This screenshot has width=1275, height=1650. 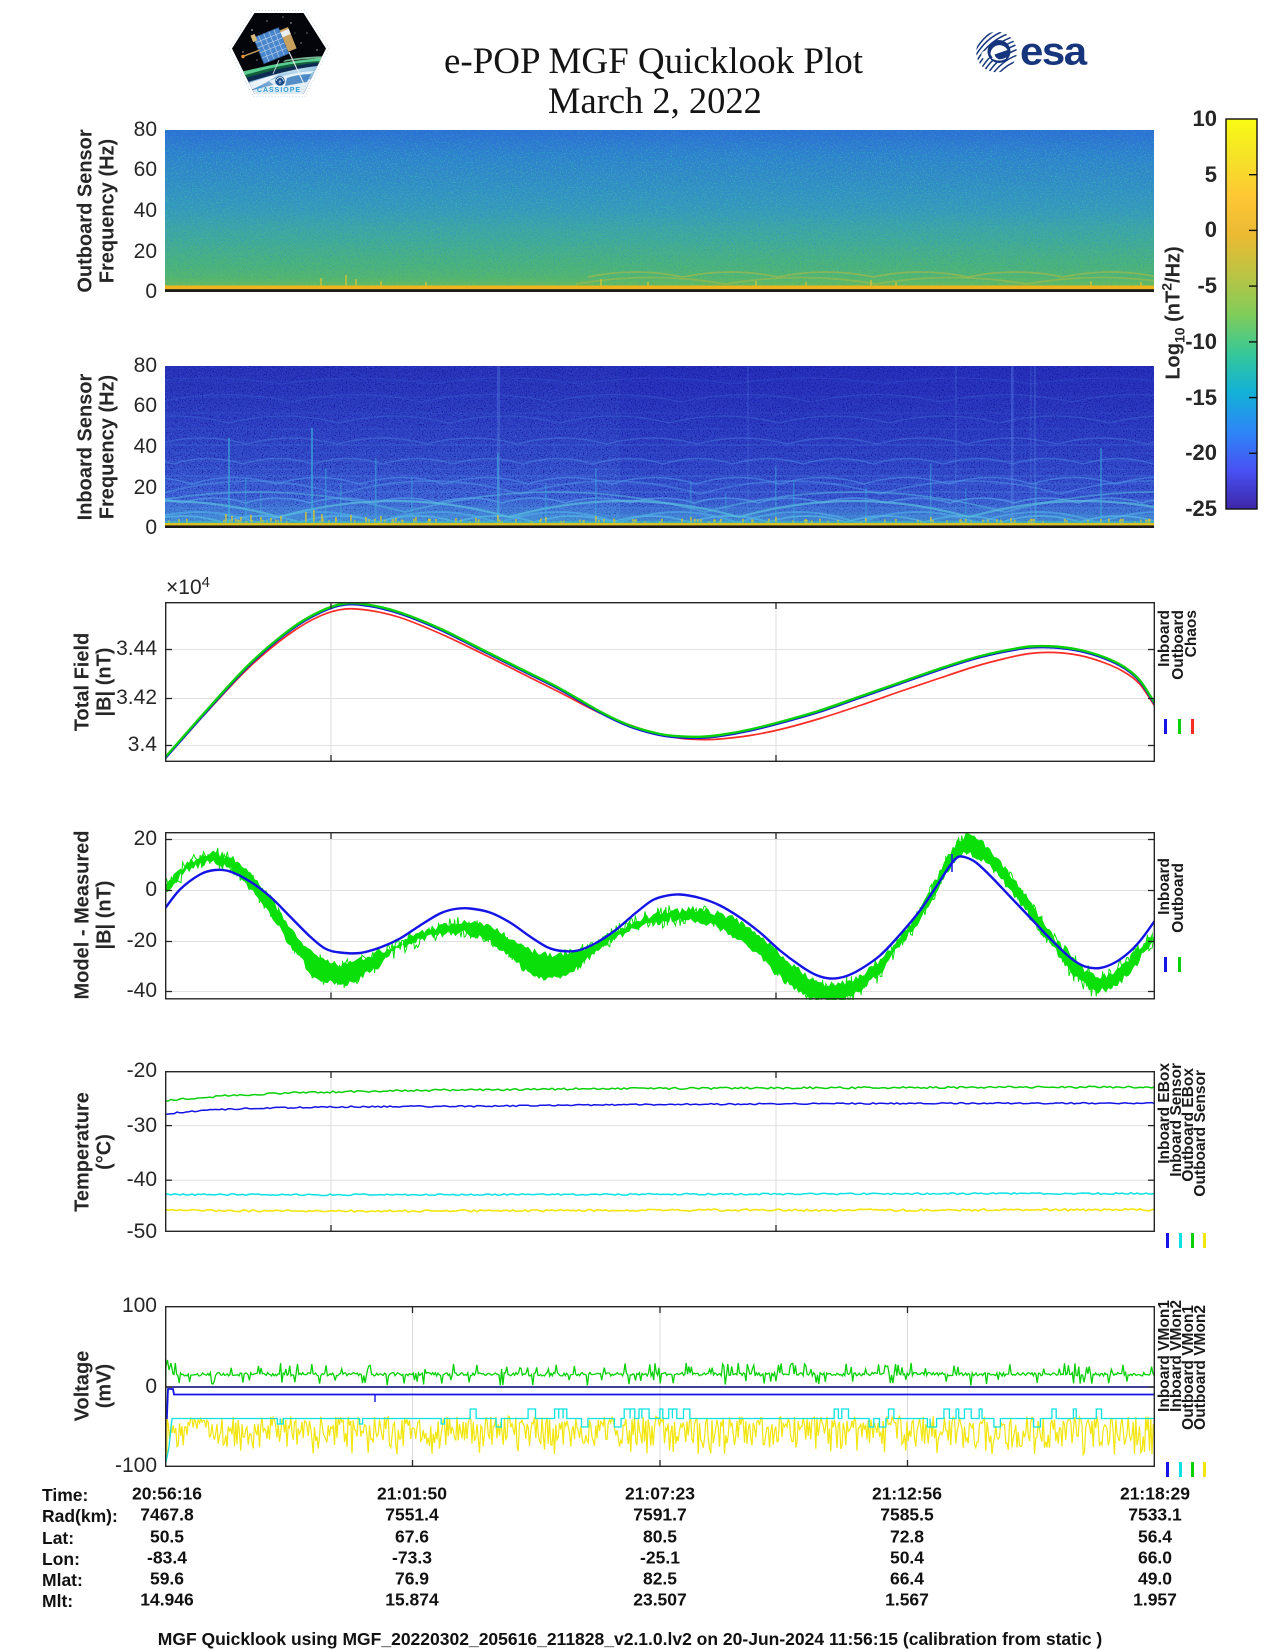 I want to click on svg-text: e, so click(x=280, y=83).